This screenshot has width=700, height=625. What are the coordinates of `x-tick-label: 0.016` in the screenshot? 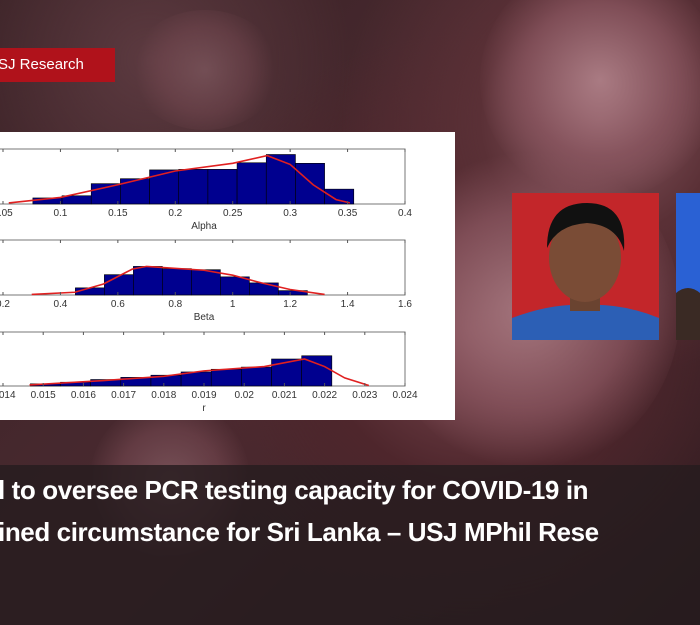 It's located at (83, 395).